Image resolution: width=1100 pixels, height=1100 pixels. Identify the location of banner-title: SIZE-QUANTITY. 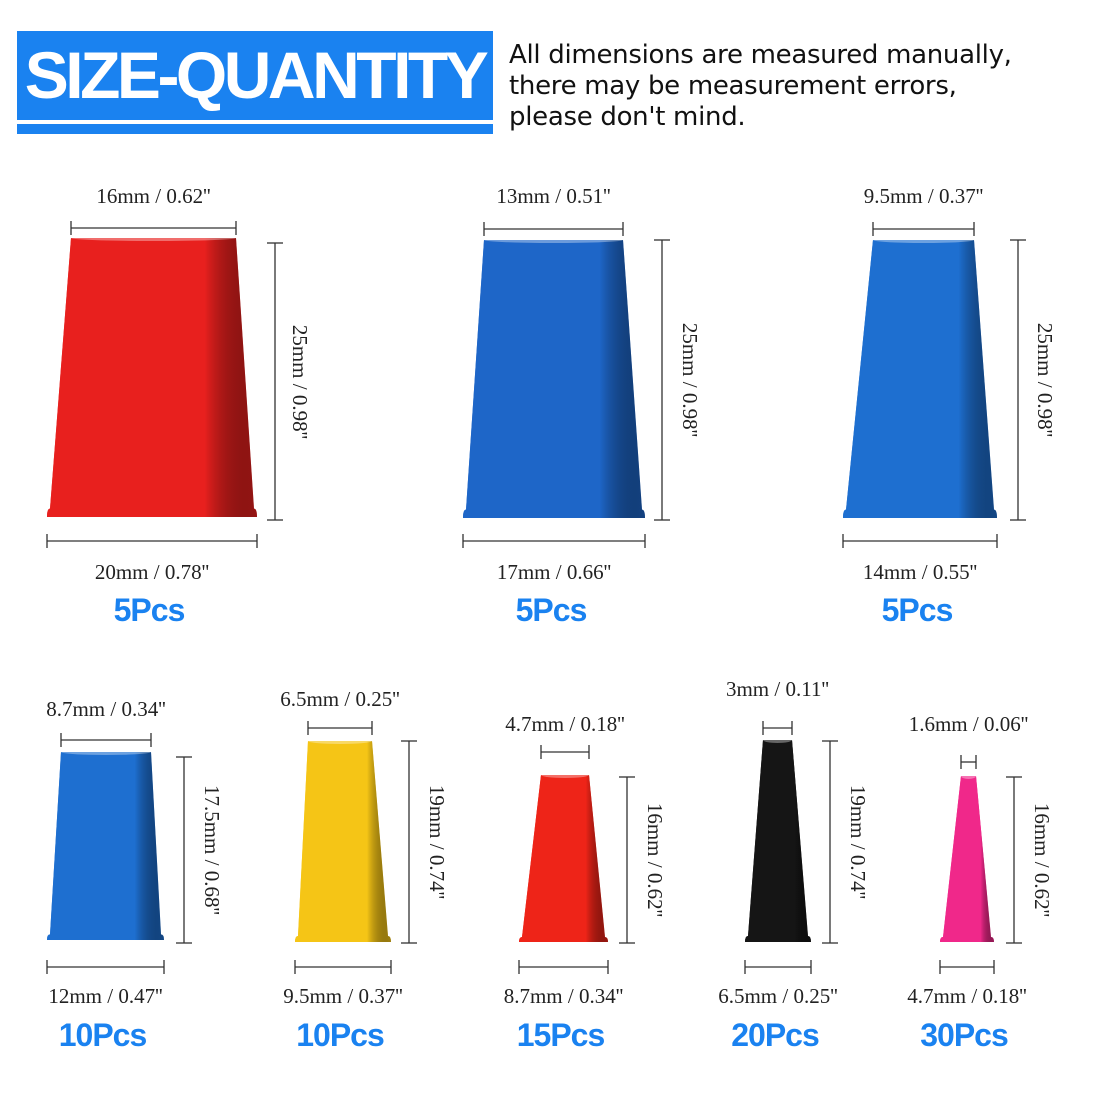
(256, 75).